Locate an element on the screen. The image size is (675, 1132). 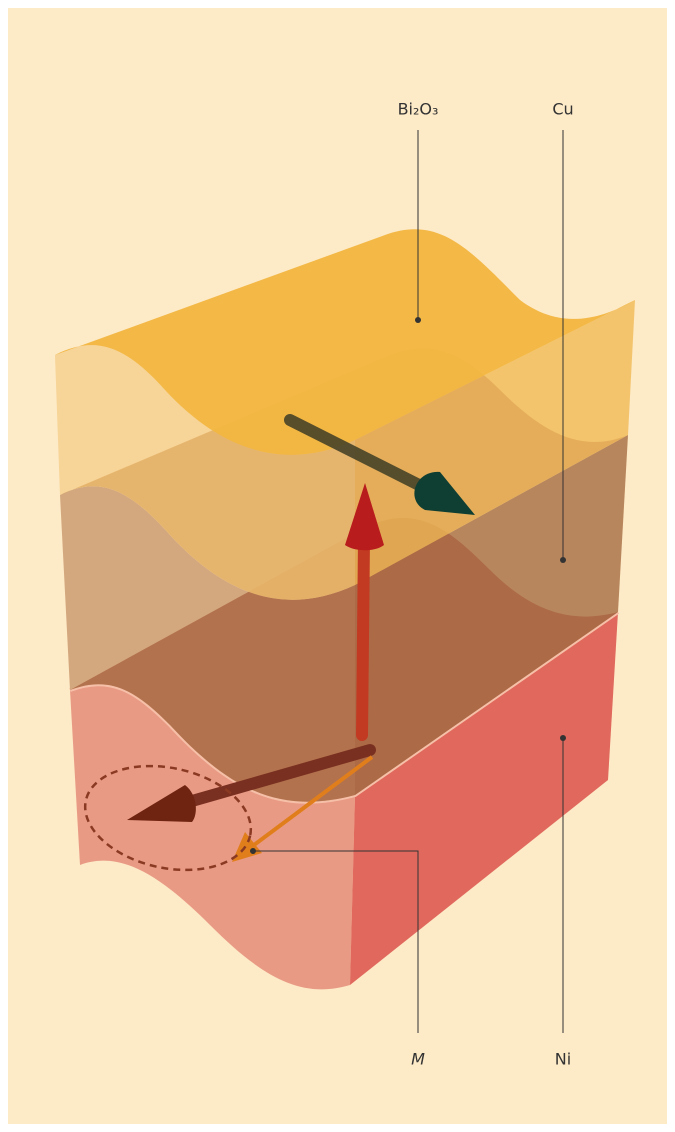
label-cu: Cu is located at coordinates (562, 109).